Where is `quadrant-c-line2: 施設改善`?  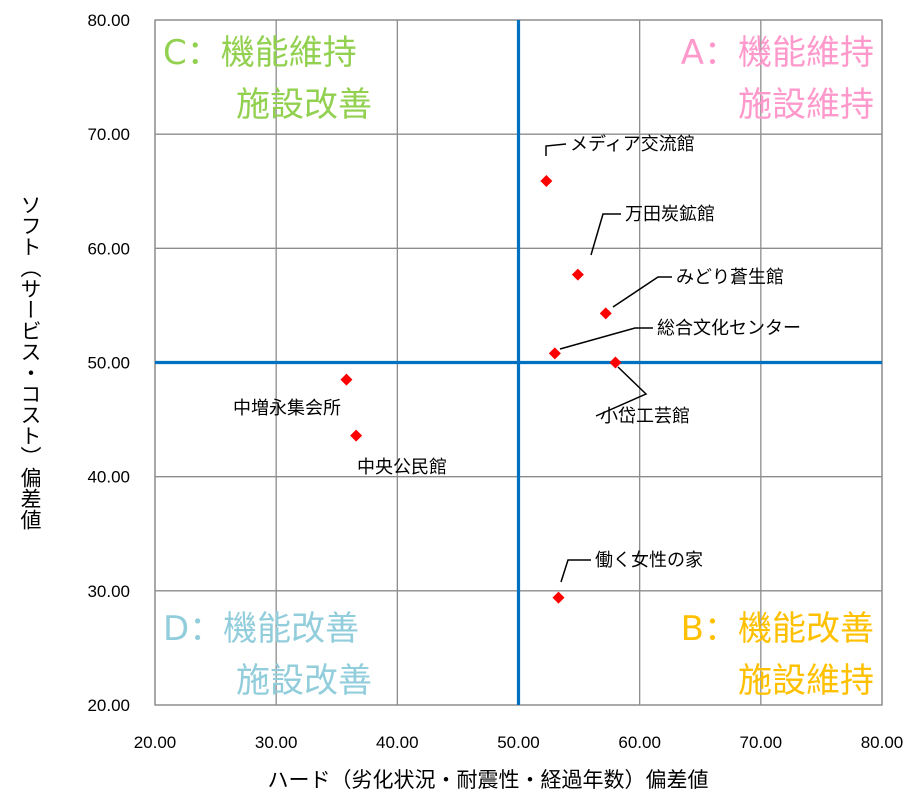
quadrant-c-line2: 施設改善 is located at coordinates (304, 105).